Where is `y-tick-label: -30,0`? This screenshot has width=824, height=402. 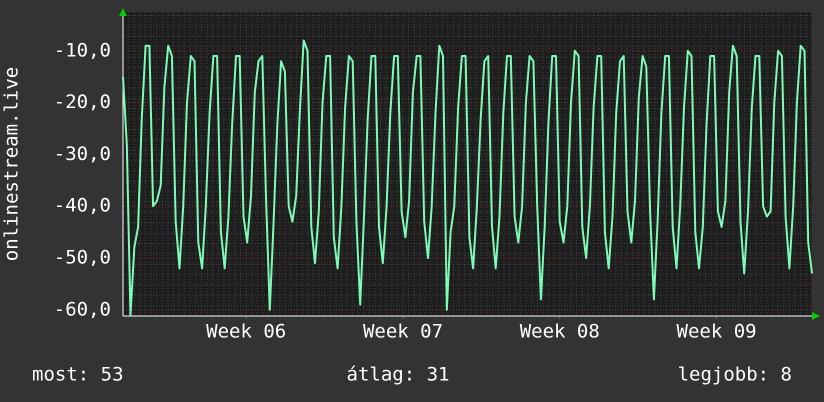 y-tick-label: -30,0 is located at coordinates (82, 154).